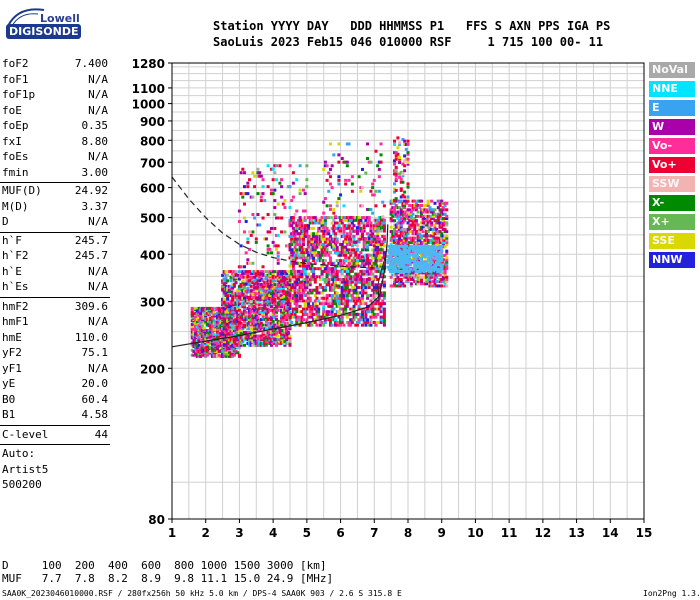 The height and width of the screenshot is (600, 700). I want to click on legend-item-x: X-, so click(672, 203).